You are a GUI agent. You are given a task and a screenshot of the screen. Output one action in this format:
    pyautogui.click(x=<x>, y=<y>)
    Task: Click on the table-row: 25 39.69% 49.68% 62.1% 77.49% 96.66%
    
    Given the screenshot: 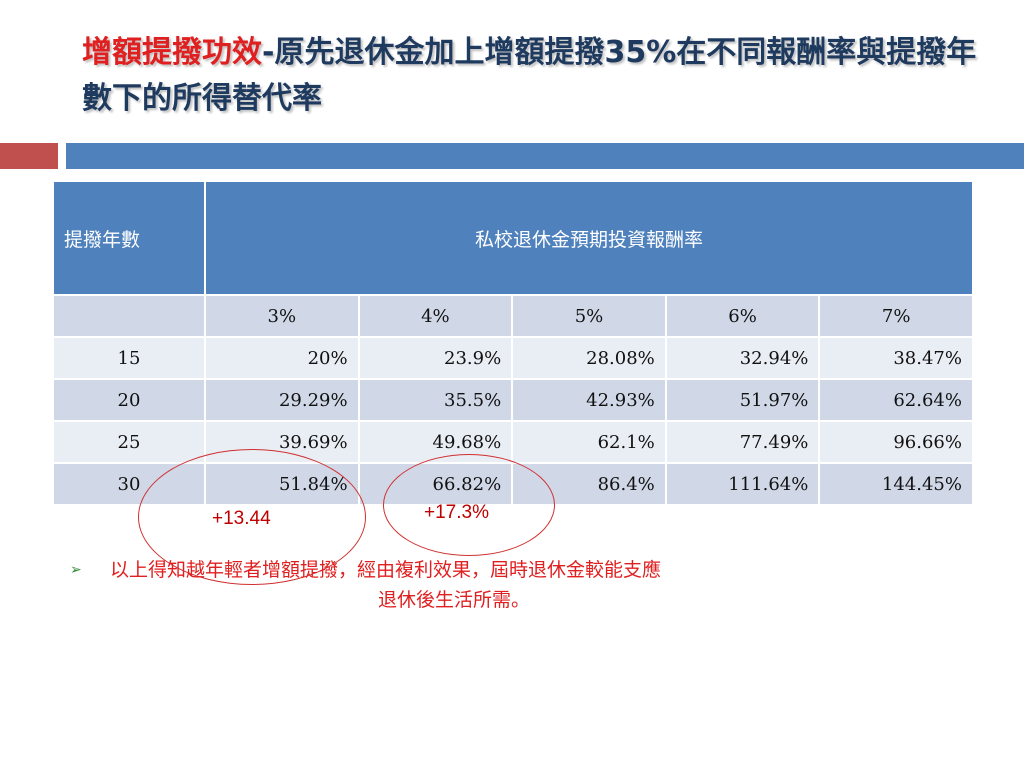 What is the action you would take?
    pyautogui.click(x=513, y=442)
    